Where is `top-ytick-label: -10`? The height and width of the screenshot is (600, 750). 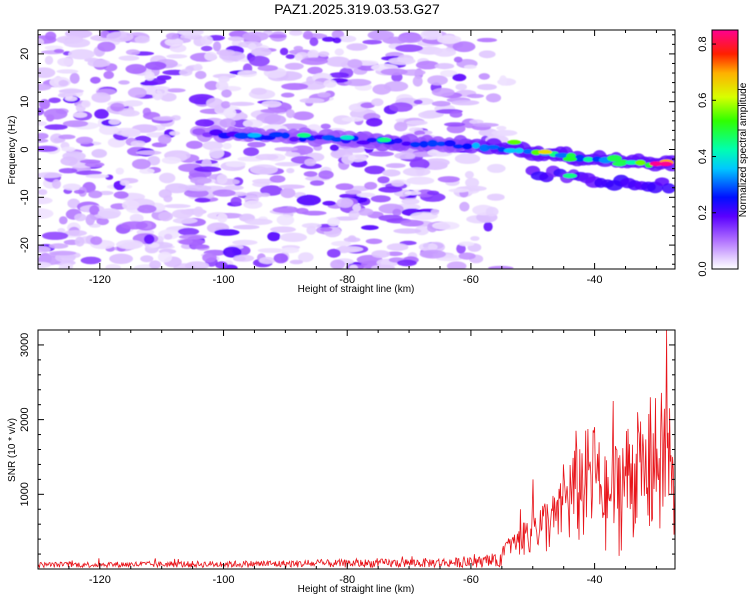 top-ytick-label: -10 is located at coordinates (25, 197).